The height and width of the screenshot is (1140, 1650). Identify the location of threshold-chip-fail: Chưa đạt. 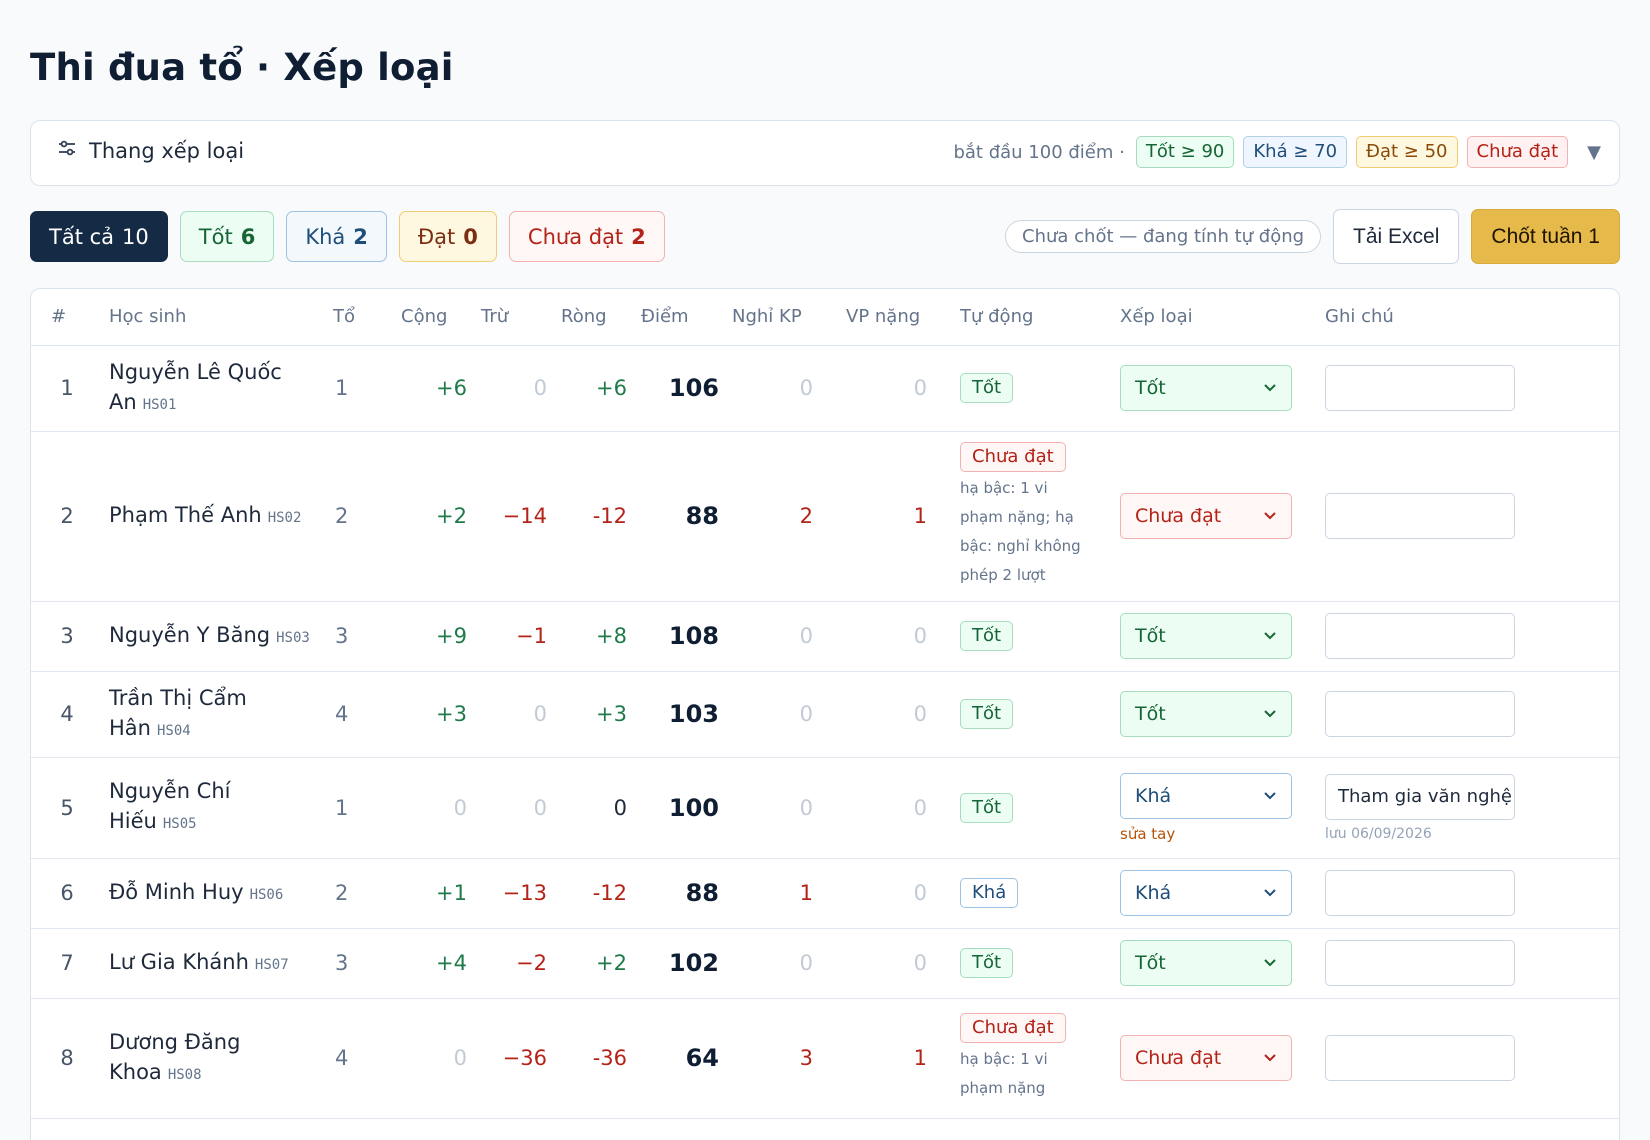
(1517, 152).